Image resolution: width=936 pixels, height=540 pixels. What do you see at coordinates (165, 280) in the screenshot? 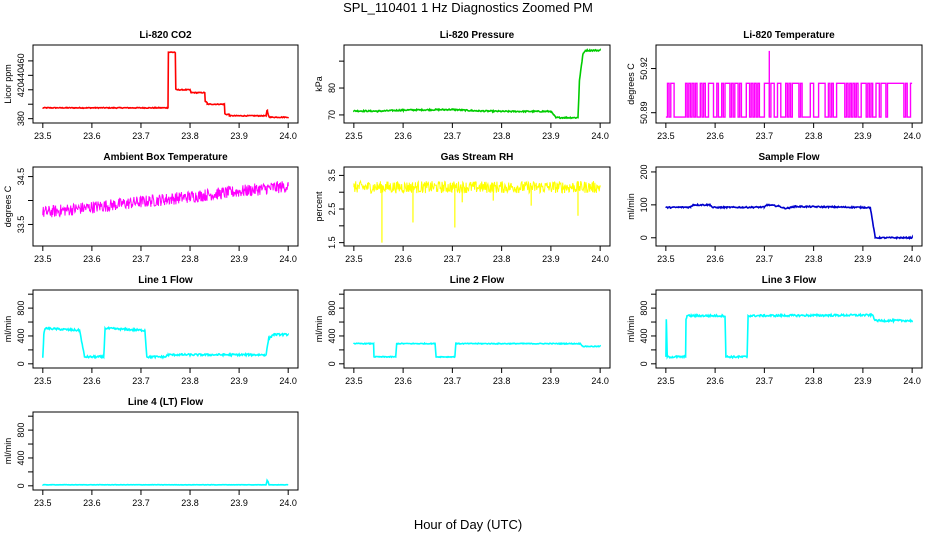
I see `plot-title: Line 1 Flow` at bounding box center [165, 280].